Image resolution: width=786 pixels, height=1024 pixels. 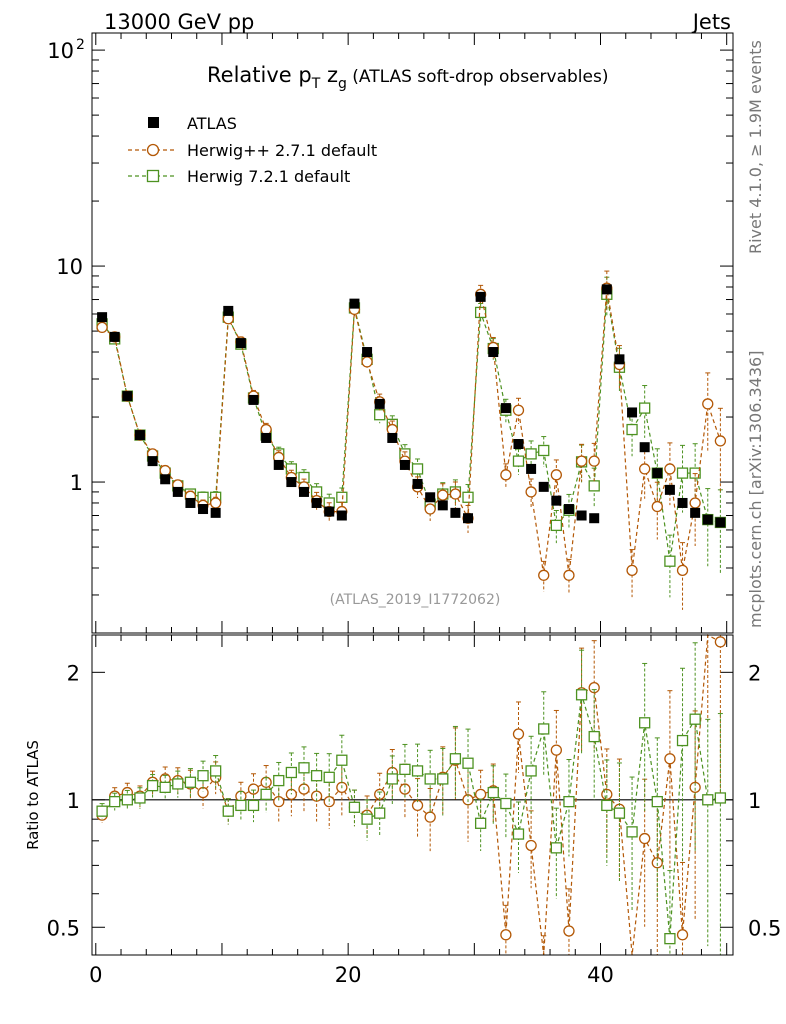 I want to click on legend-label-herwigpp: Herwig++ 2.7.1 default, so click(x=282, y=150).